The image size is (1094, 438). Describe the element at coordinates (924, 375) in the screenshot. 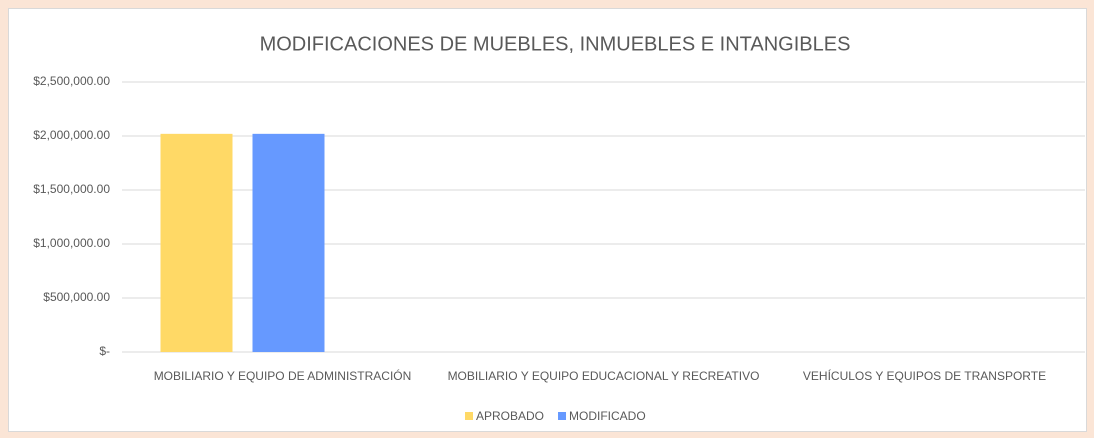

I see `x-tick-label: VEHÍCULOS Y EQUIPOS DE TRANSPORTE` at that location.